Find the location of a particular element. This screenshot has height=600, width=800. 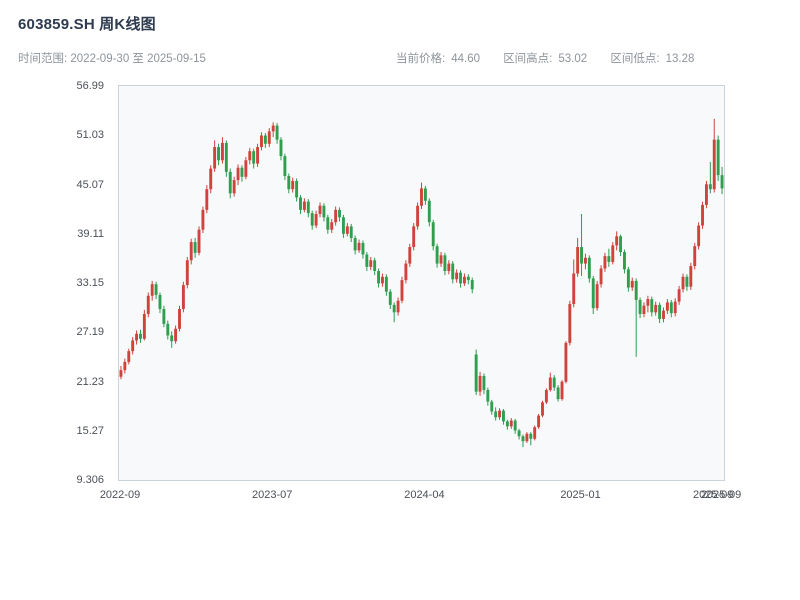

range-high-value: 53.02 is located at coordinates (573, 59).